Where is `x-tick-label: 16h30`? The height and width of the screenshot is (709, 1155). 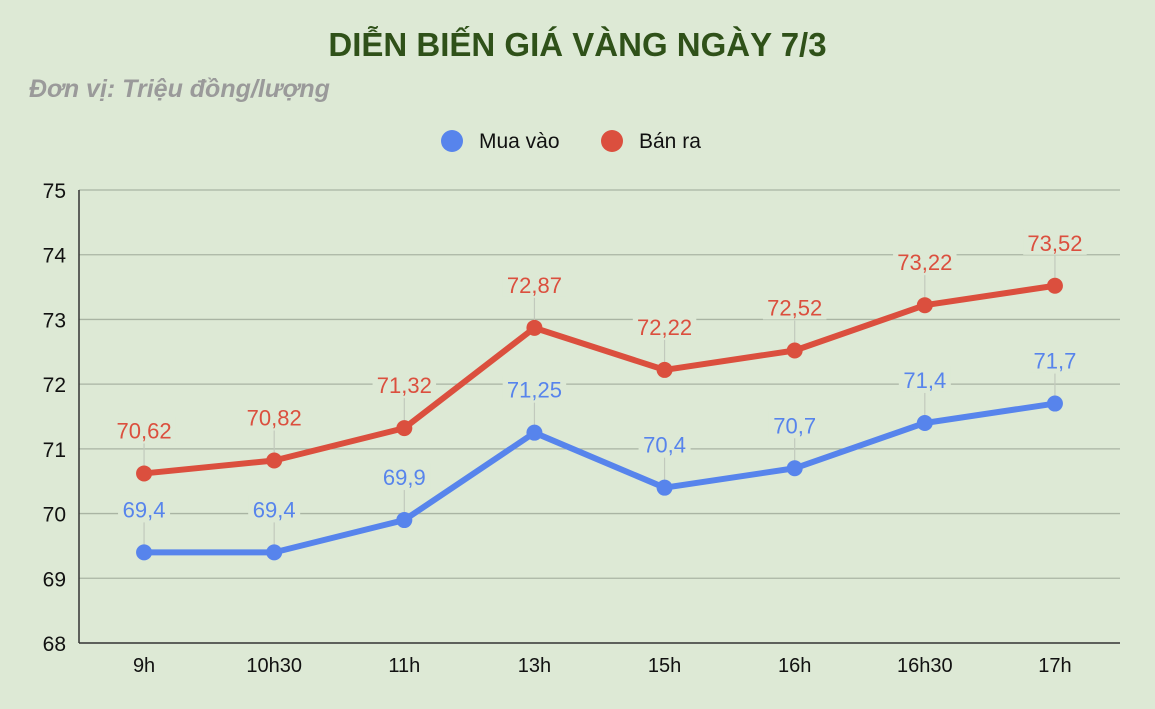
x-tick-label: 16h30 is located at coordinates (925, 666).